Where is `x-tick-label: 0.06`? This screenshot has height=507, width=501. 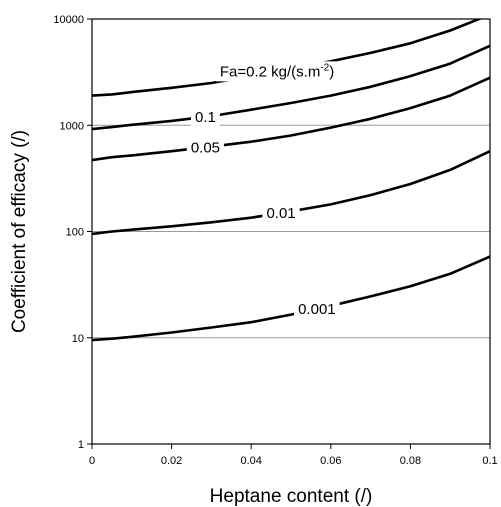 x-tick-label: 0.06 is located at coordinates (330, 461).